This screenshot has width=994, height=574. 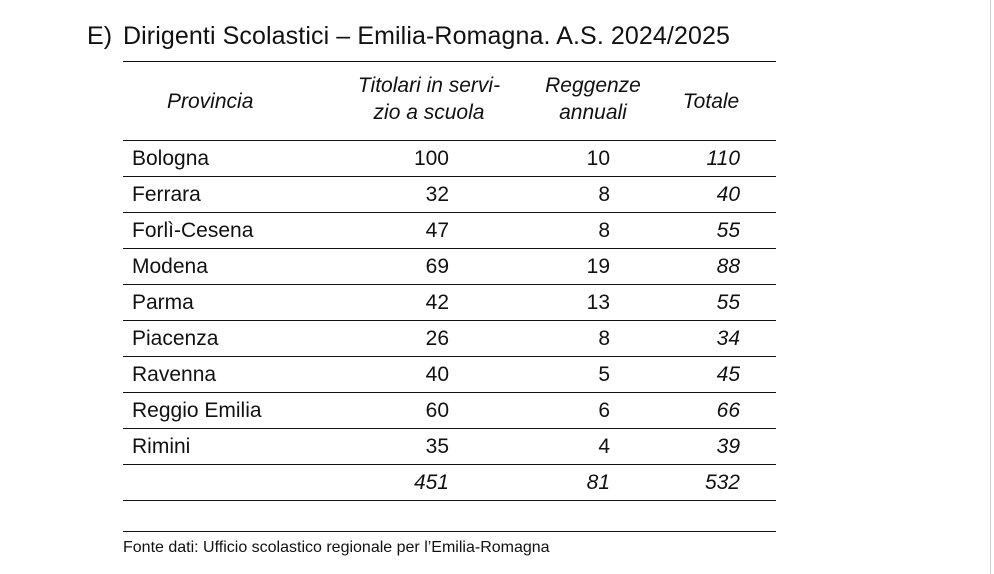 I want to click on cell-provincia: Ravenna, so click(x=174, y=374).